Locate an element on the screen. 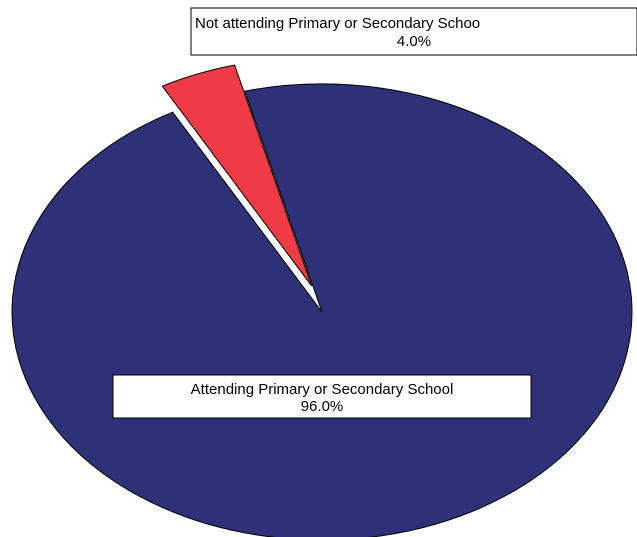  slice-label-not-attending-value: 4.0% is located at coordinates (414, 41).